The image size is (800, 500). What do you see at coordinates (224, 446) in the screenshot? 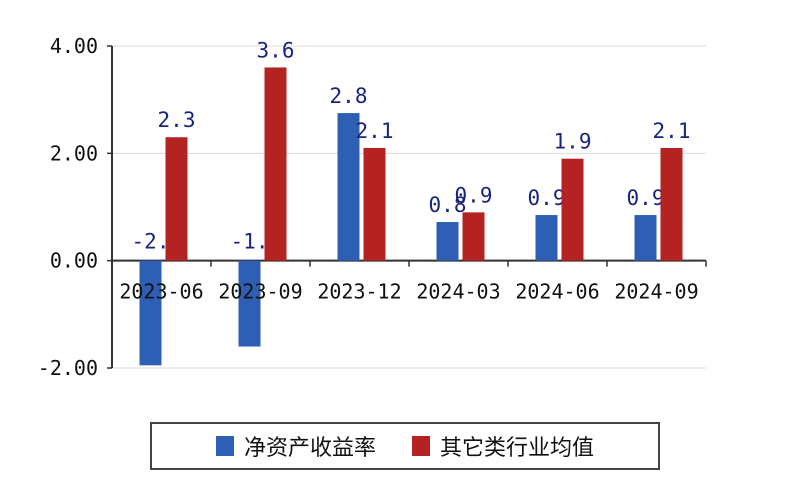
I see `legend-swatch-roe` at bounding box center [224, 446].